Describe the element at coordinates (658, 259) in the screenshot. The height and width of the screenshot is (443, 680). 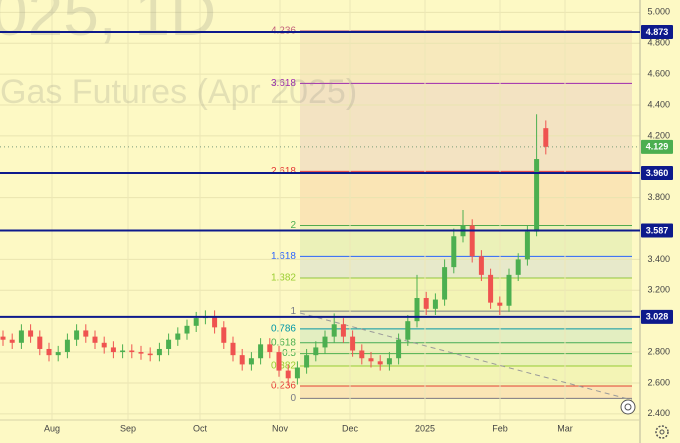
I see `y-tick-label: 3.400` at that location.